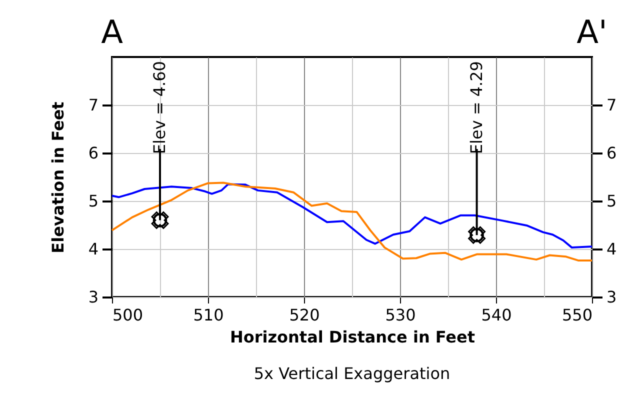 The height and width of the screenshot is (402, 638). What do you see at coordinates (112, 32) in the screenshot?
I see `text: A` at bounding box center [112, 32].